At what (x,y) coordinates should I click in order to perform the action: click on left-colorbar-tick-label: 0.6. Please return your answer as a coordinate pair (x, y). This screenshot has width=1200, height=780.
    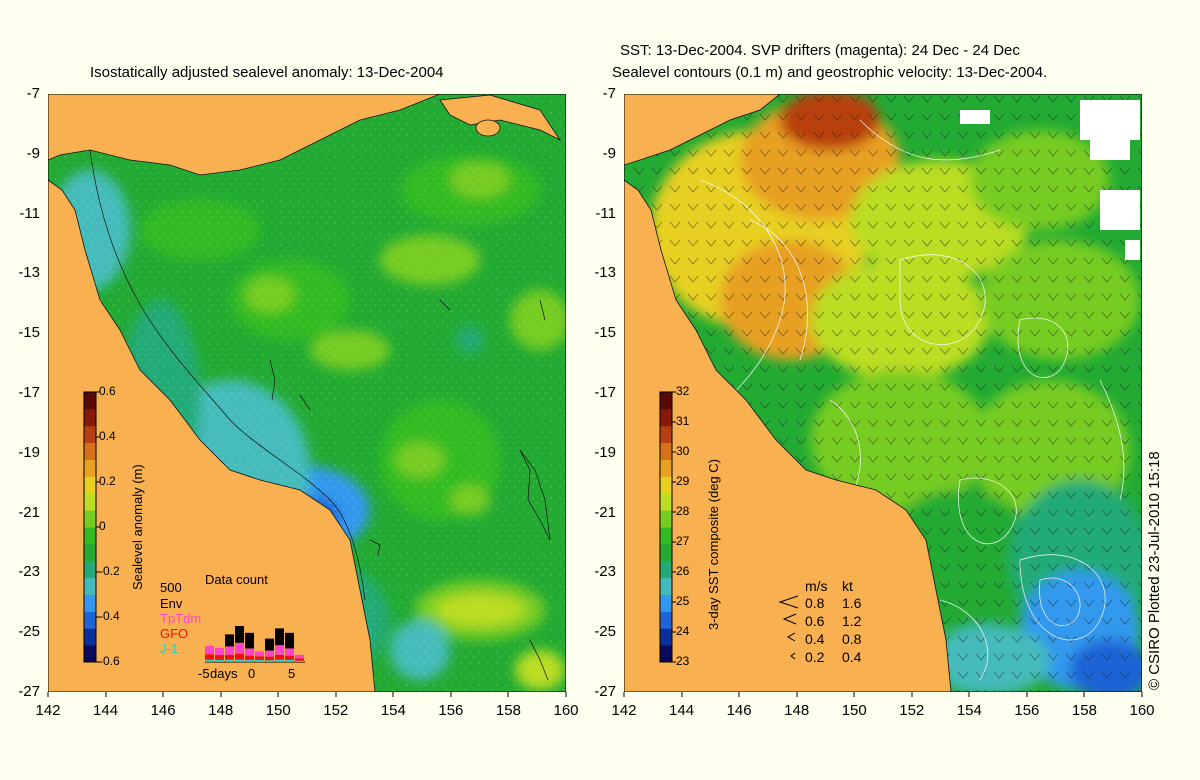
    Looking at the image, I should click on (107, 391).